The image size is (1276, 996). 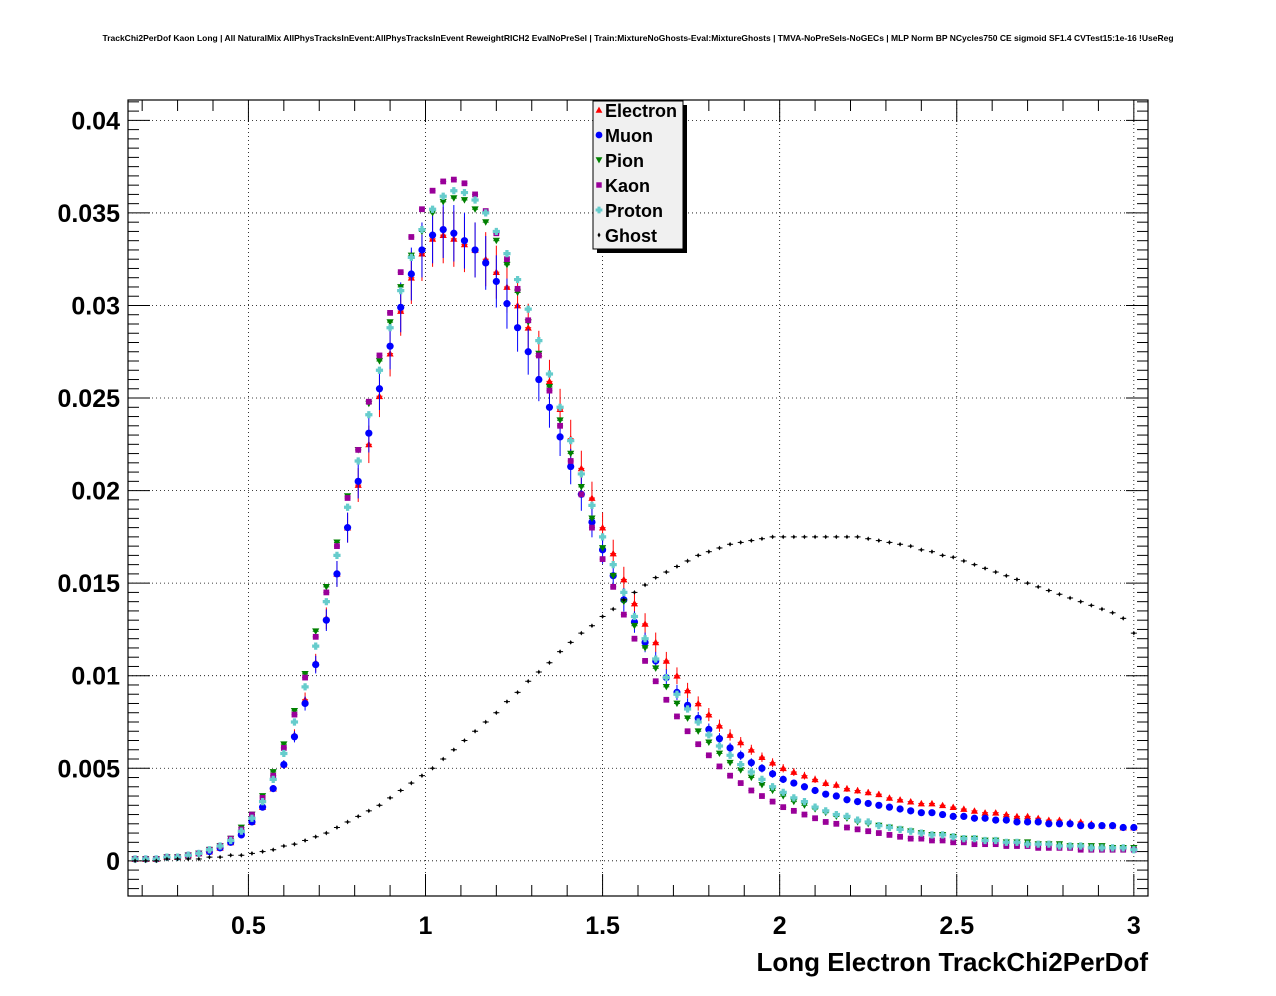 I want to click on legend-marker-muon, so click(x=599, y=135).